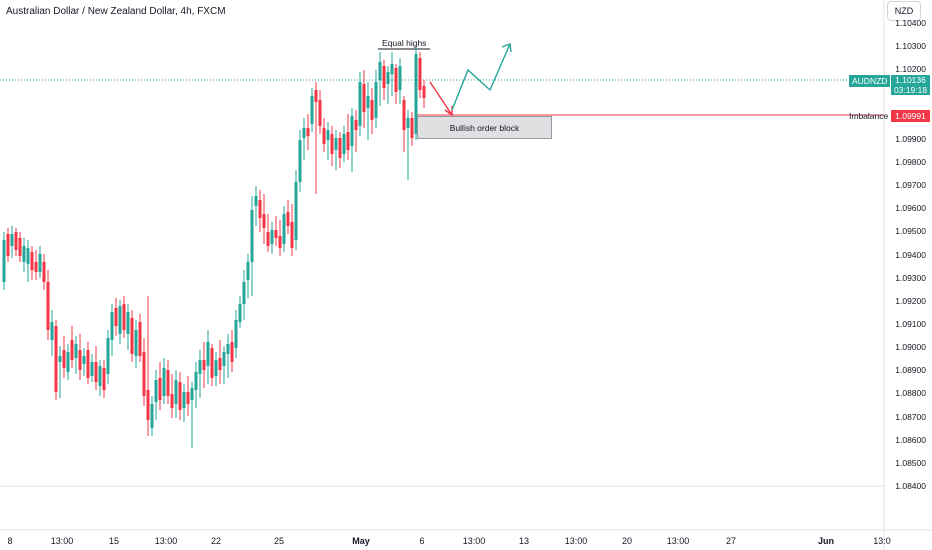 This screenshot has height=550, width=932. I want to click on equal-highs-label: Equal highs, so click(404, 43).